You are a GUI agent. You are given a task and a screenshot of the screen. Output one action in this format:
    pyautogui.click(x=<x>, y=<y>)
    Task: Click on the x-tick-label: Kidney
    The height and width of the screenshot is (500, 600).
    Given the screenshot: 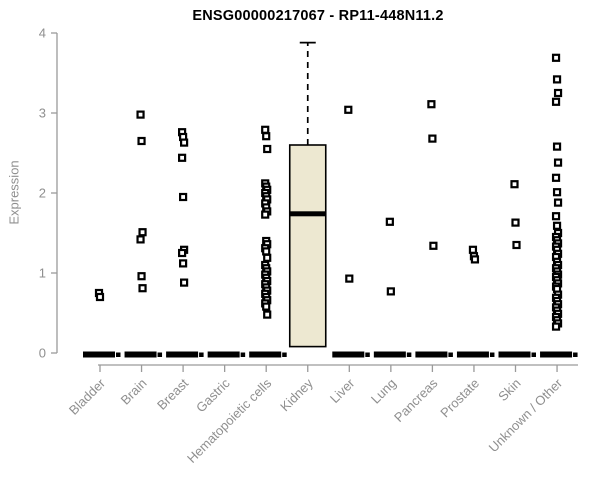 What is the action you would take?
    pyautogui.click(x=296, y=394)
    